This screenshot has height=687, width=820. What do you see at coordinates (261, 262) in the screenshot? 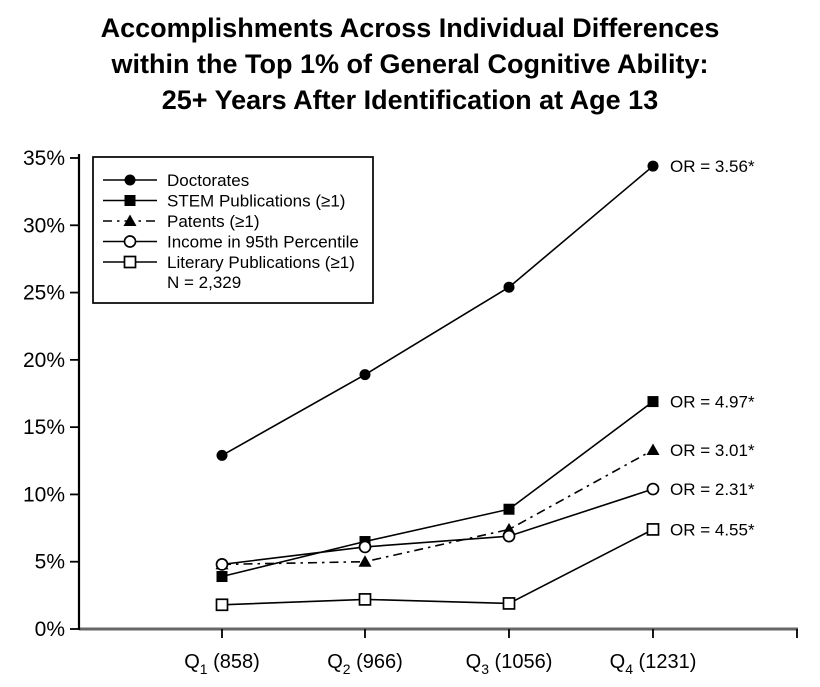
I see `legend-label-literary-publications-1: Literary Publications (≥1)` at bounding box center [261, 262].